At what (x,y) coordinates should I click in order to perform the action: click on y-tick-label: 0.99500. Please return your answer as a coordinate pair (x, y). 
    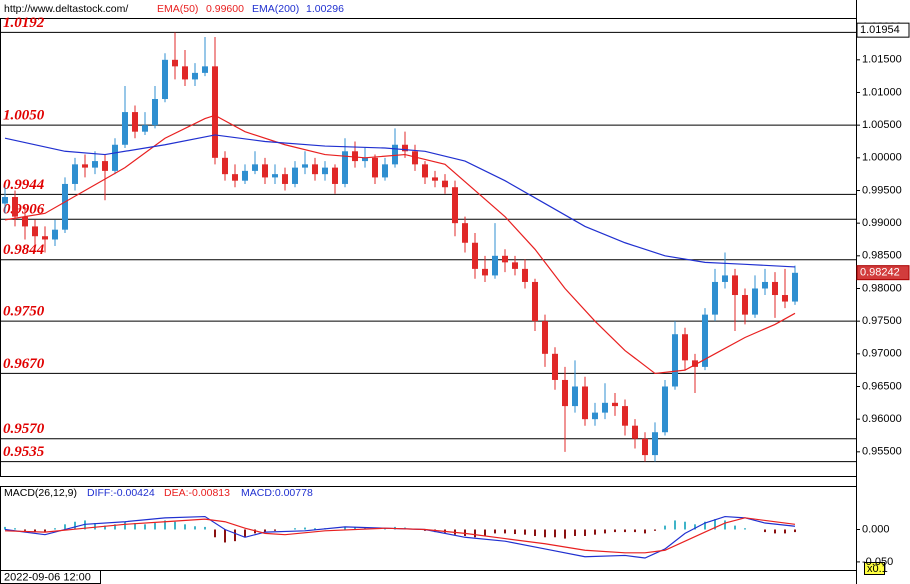
    Looking at the image, I should click on (882, 190).